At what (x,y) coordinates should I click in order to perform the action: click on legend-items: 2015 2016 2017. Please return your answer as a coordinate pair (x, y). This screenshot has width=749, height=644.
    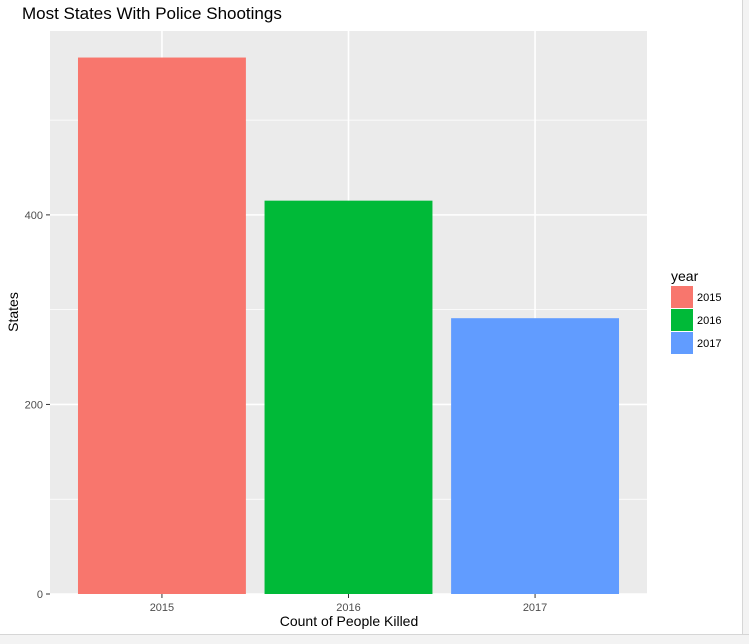
    Looking at the image, I should click on (696, 320).